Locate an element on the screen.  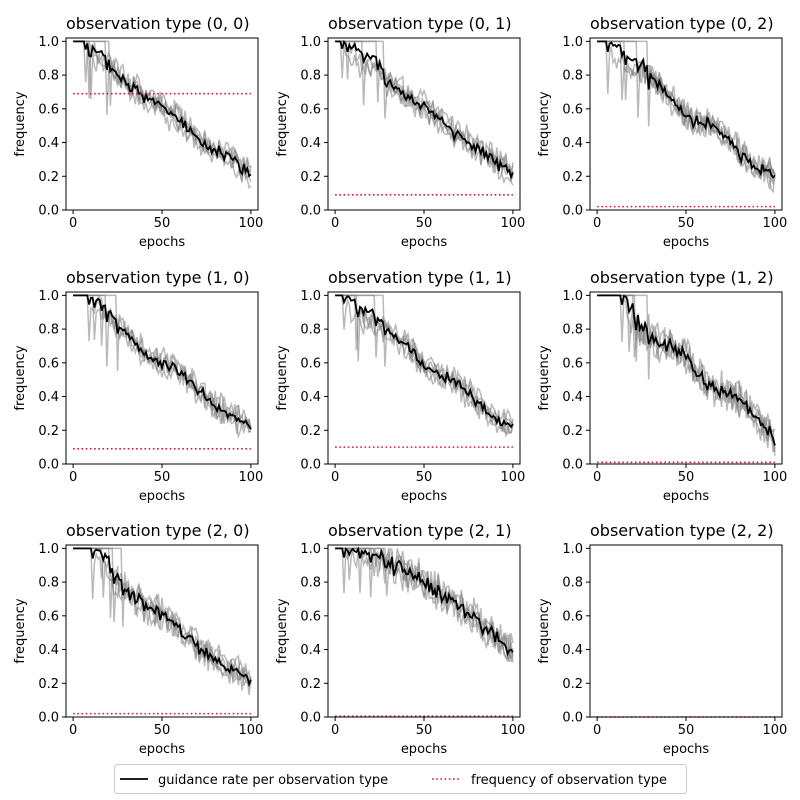
panel-title: observation type (1, 1) is located at coordinates (420, 277).